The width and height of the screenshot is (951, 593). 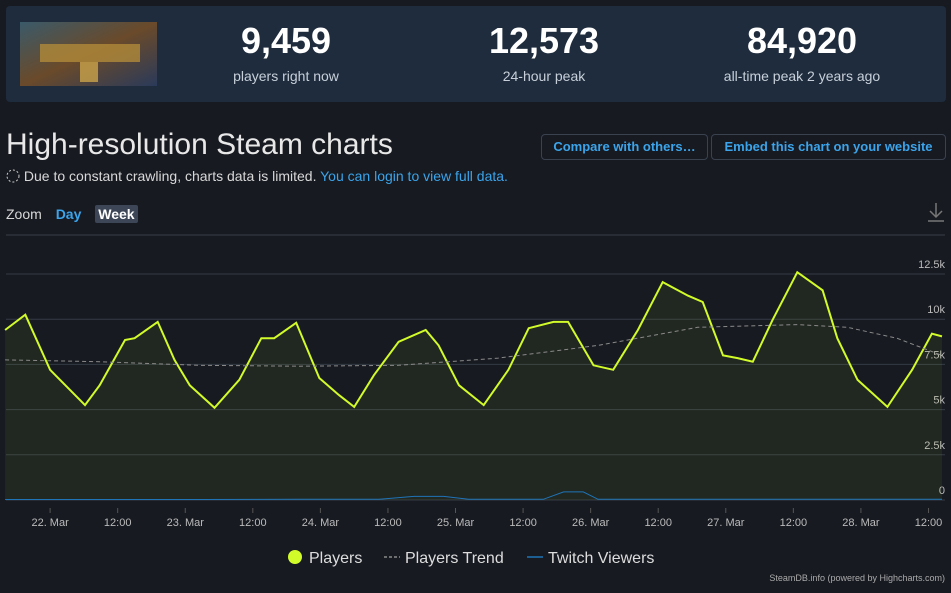 What do you see at coordinates (13, 176) in the screenshot?
I see `notice-icon` at bounding box center [13, 176].